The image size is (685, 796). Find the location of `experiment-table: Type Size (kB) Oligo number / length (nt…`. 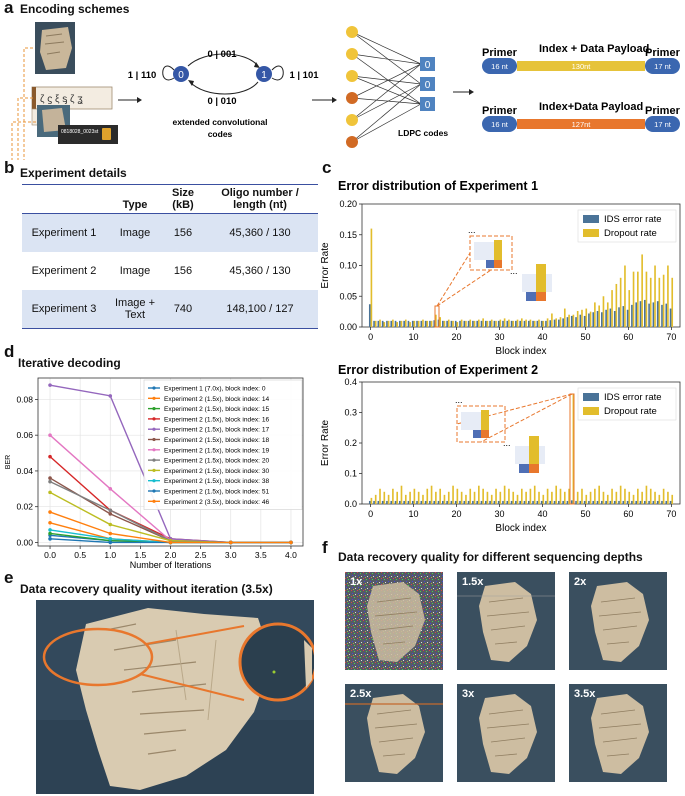

experiment-table: Type Size (kB) Oligo number / length (nt… is located at coordinates (170, 256).